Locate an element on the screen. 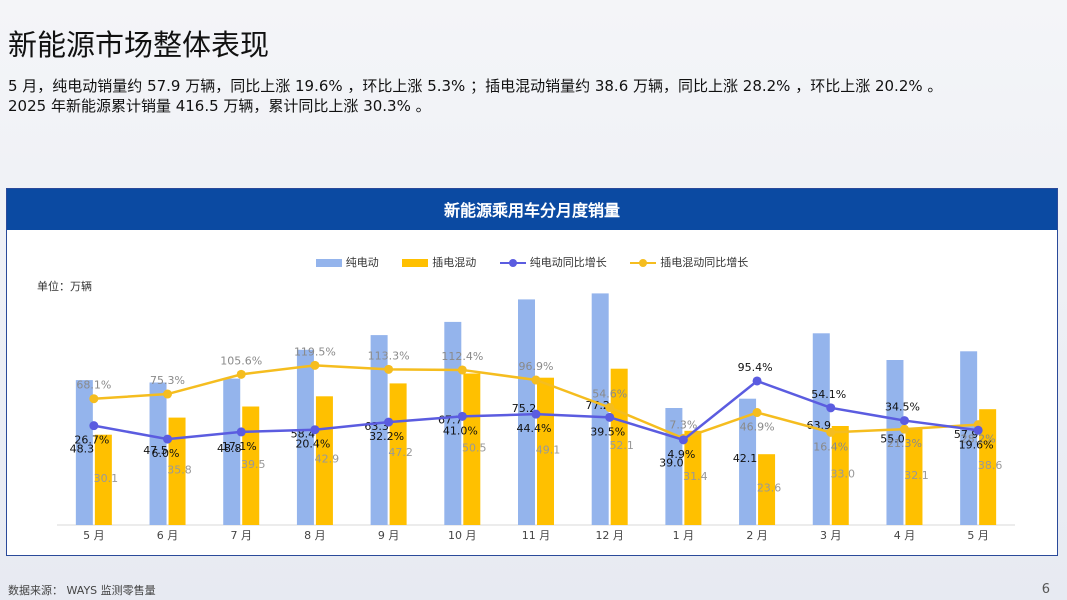 This screenshot has height=600, width=1067. legend-line-bev-yoy is located at coordinates (512, 263).